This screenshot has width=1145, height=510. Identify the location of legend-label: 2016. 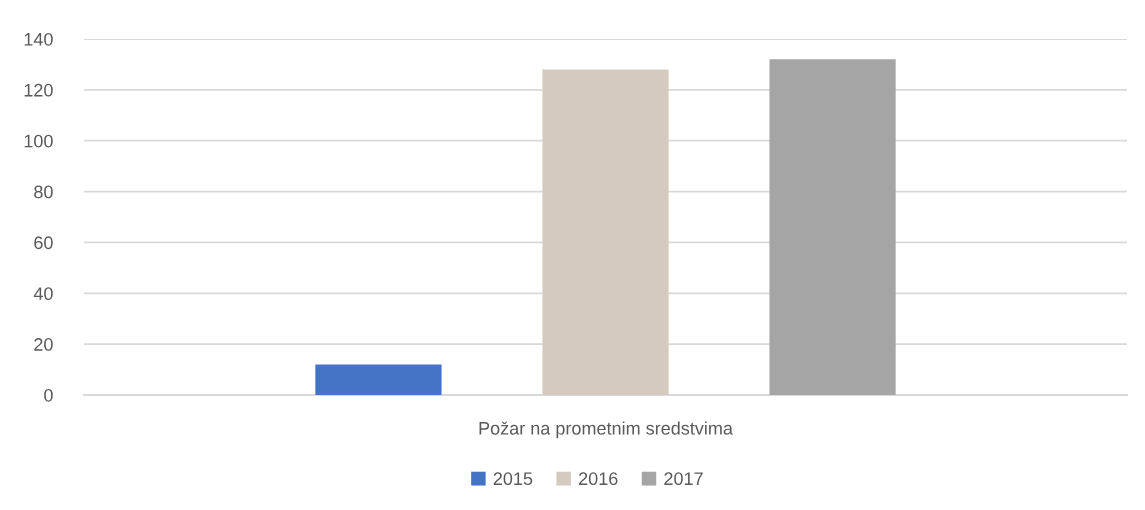
(598, 479).